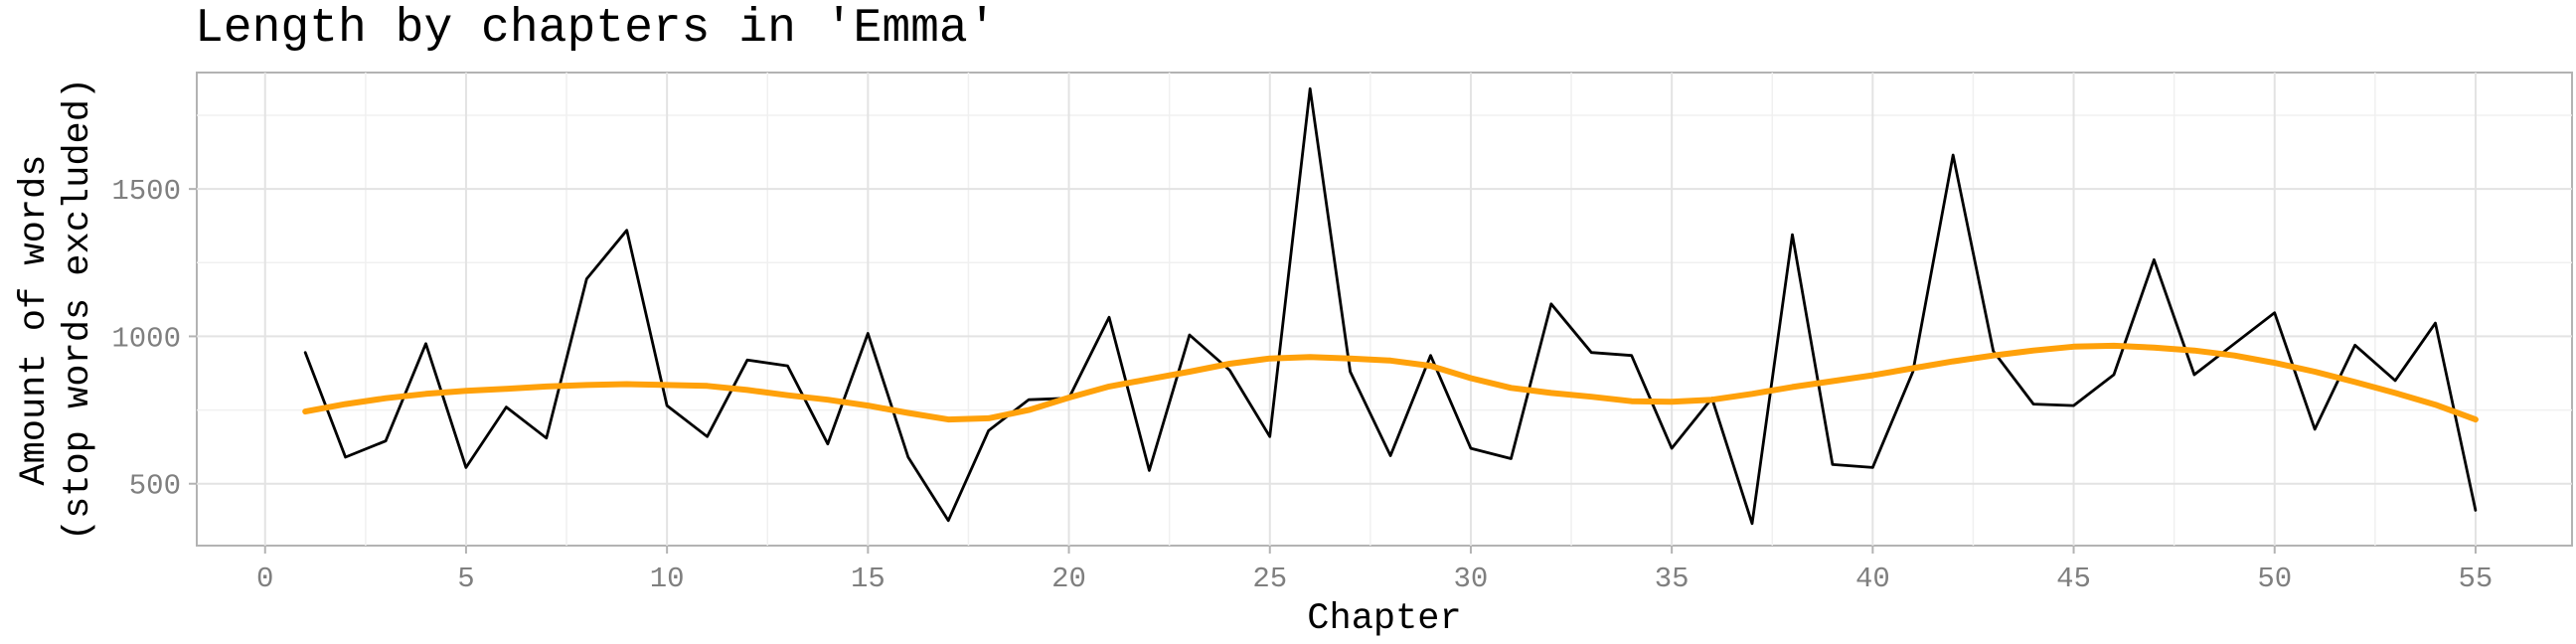 The width and height of the screenshot is (2576, 644). What do you see at coordinates (1269, 579) in the screenshot?
I see `x-tick-label: 25` at bounding box center [1269, 579].